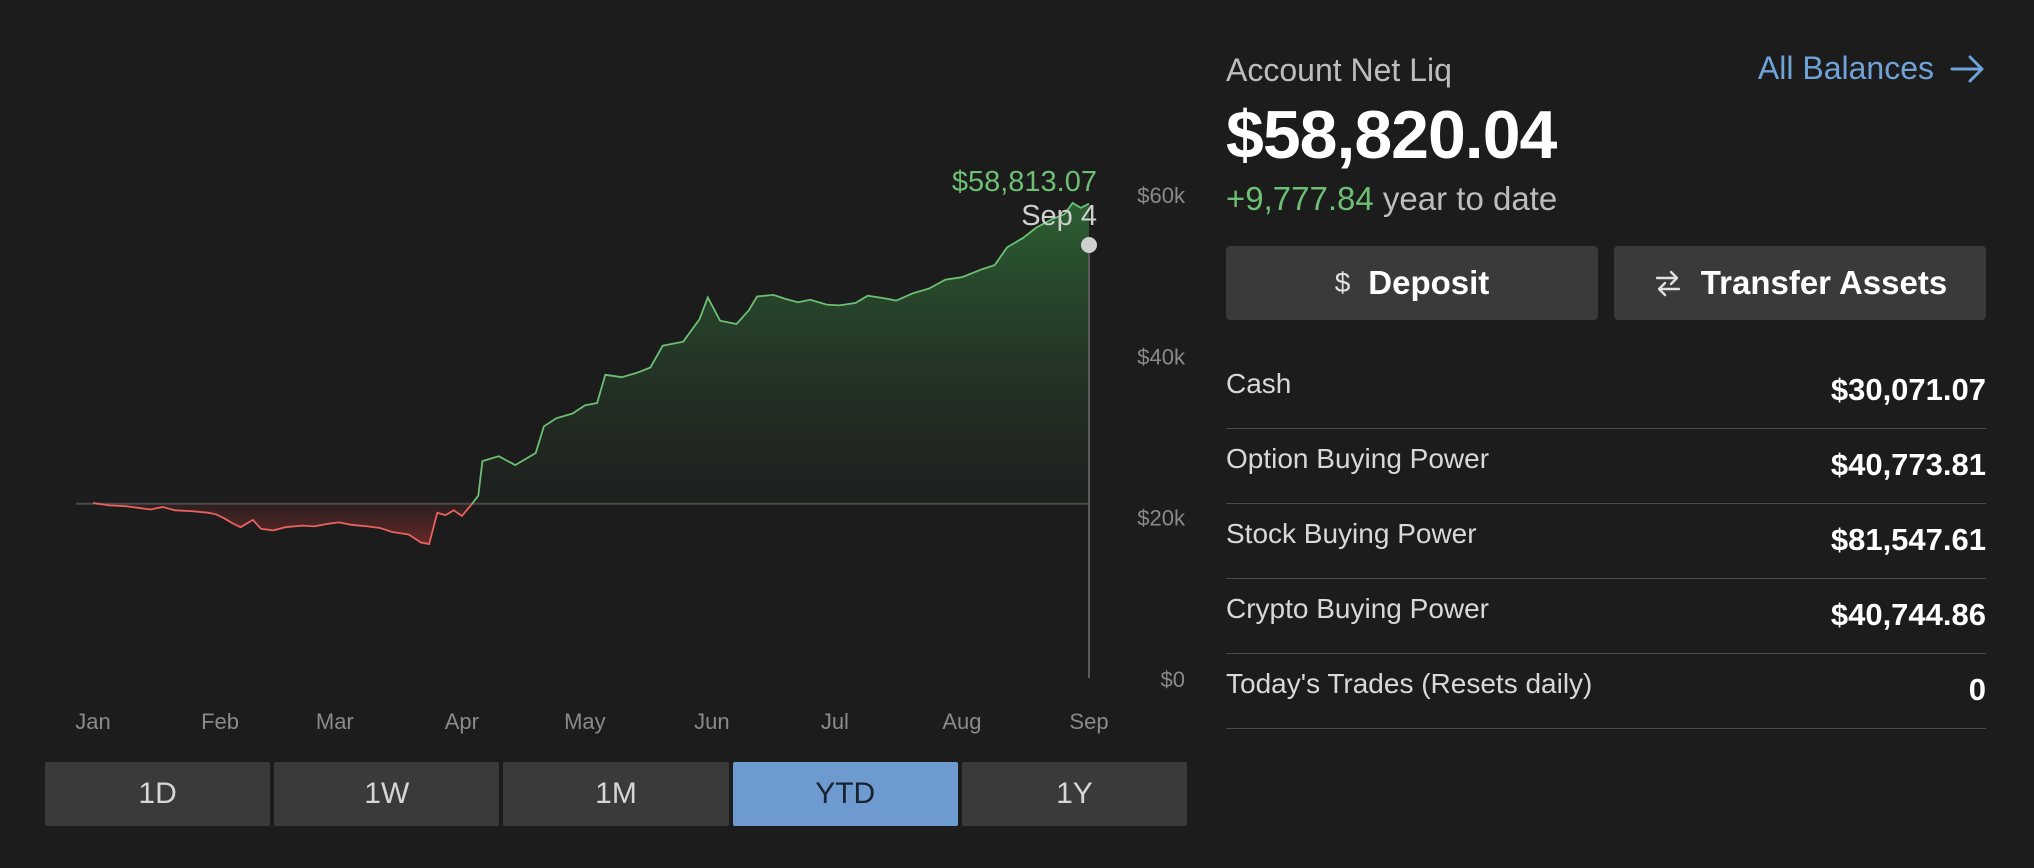  What do you see at coordinates (1606, 616) in the screenshot?
I see `balance-row-crypto-buying-power: Crypto Buying Power $40,744.86` at bounding box center [1606, 616].